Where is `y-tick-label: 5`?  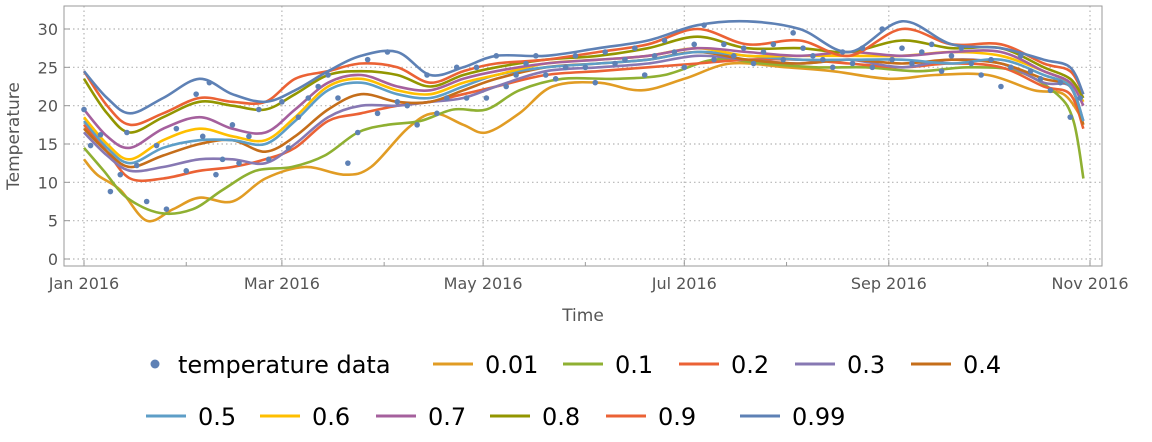
y-tick-label: 5 is located at coordinates (53, 221).